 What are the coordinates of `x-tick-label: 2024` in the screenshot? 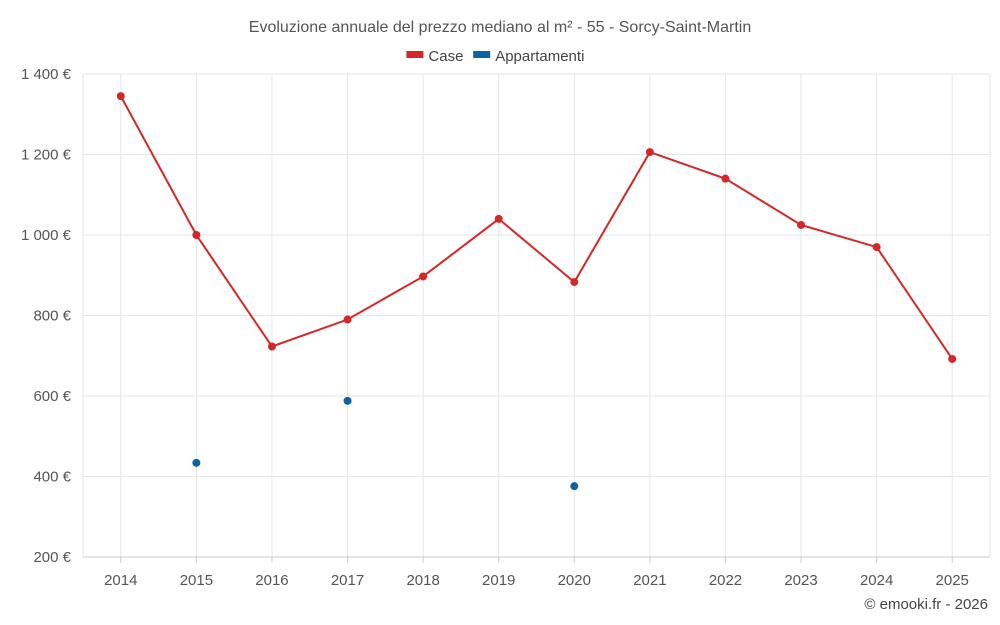 It's located at (876, 580).